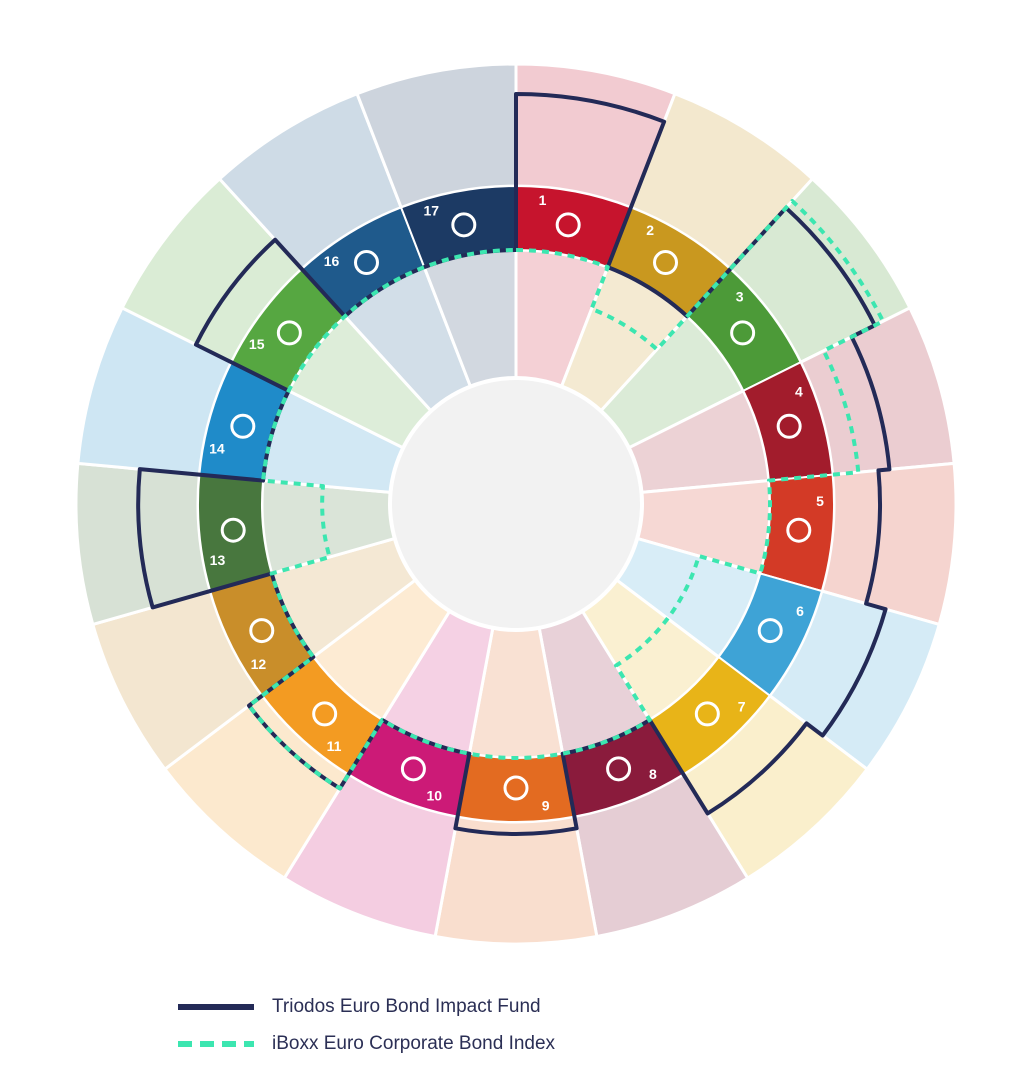 Image resolution: width=1032 pixels, height=1081 pixels. What do you see at coordinates (218, 560) in the screenshot?
I see `sdg-number-13: 13` at bounding box center [218, 560].